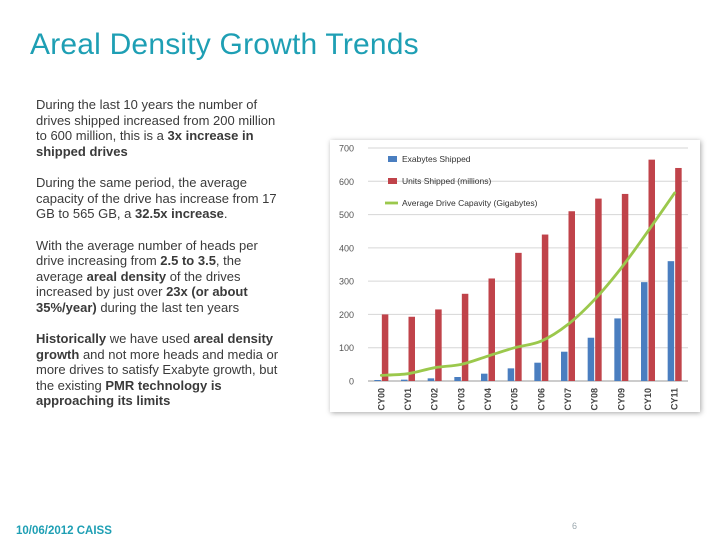 This screenshot has height=546, width=728. I want to click on bar-exabytes-cy11, so click(671, 321).